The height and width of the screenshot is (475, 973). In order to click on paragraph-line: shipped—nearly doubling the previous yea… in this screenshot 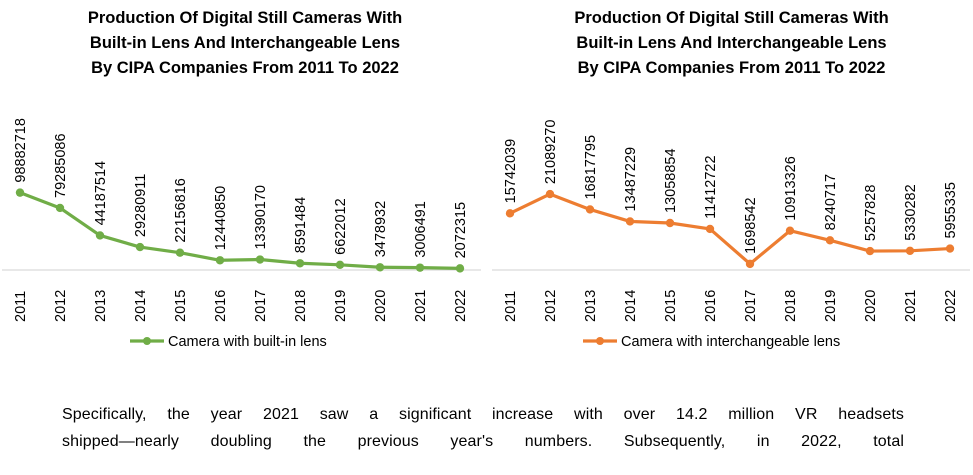, I will do `click(483, 441)`.